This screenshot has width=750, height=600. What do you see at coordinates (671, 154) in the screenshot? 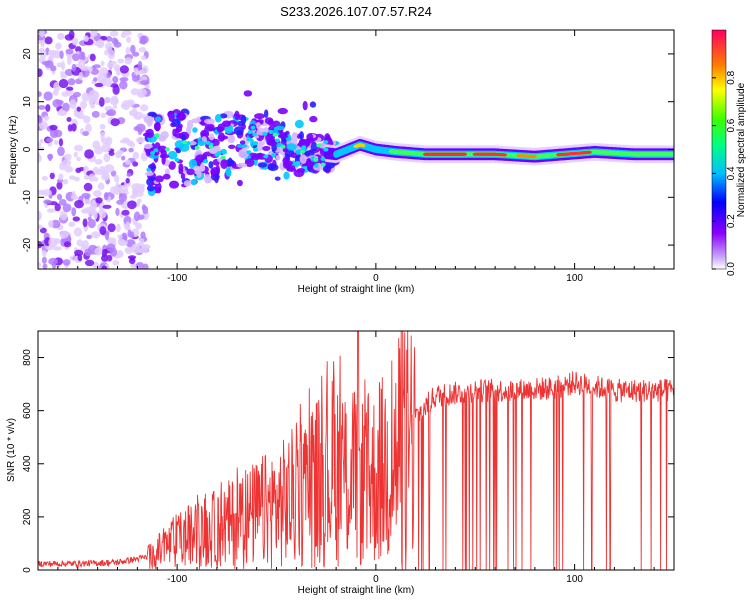
I see `ridge-inner` at bounding box center [671, 154].